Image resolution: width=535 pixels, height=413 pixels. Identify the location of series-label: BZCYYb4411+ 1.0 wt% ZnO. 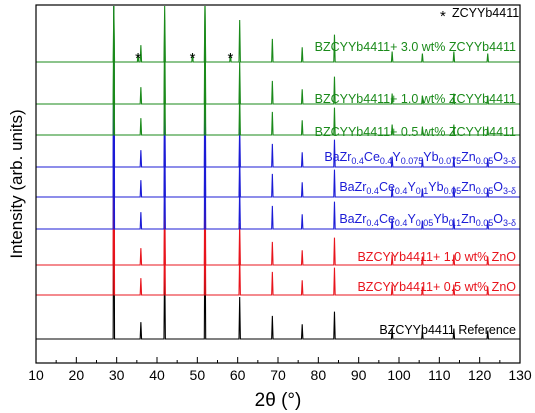
(436, 257).